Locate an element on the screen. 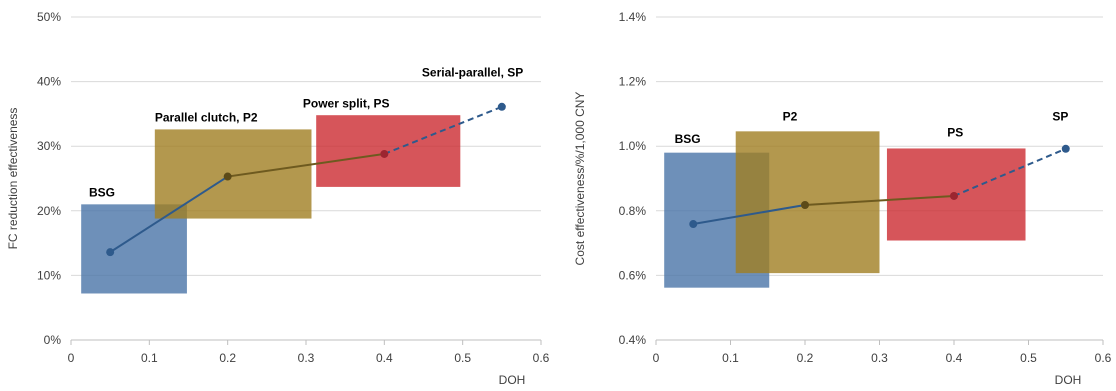  box-label-p2: P2 is located at coordinates (790, 116).